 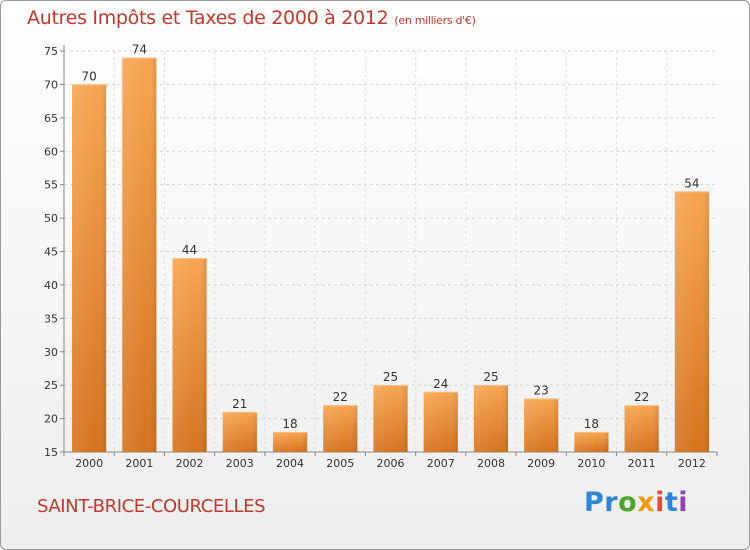 What do you see at coordinates (671, 502) in the screenshot?
I see `logo-part: t` at bounding box center [671, 502].